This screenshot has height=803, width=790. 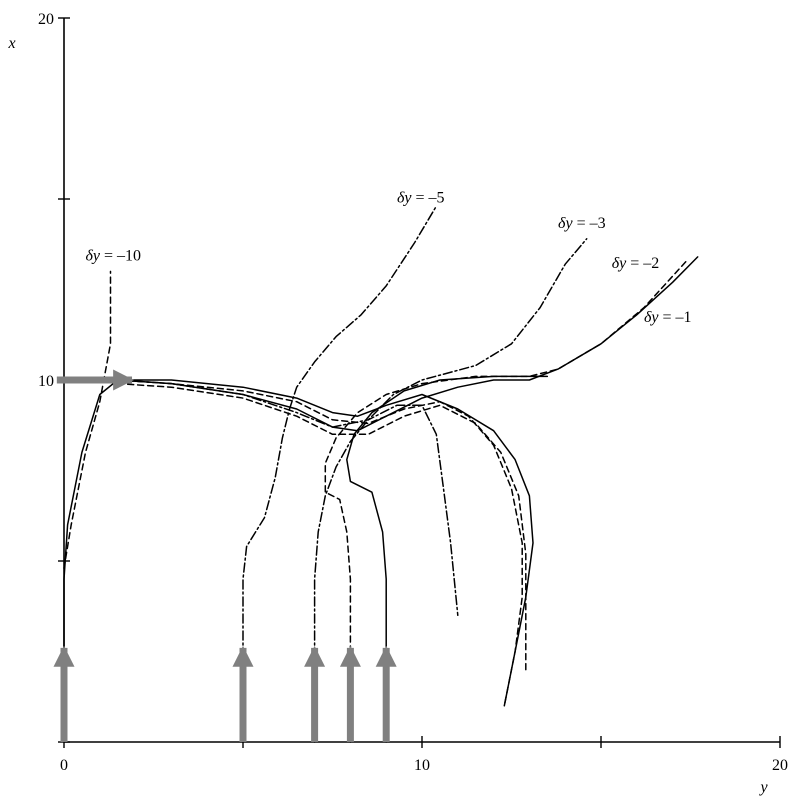 What do you see at coordinates (763, 787) in the screenshot?
I see `x-axis-title: y` at bounding box center [763, 787].